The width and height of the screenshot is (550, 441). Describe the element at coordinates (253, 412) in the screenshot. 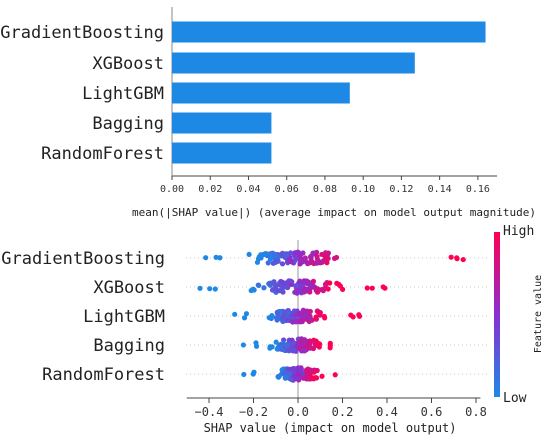

I see `bee-x-tick-label: −0.2` at that location.